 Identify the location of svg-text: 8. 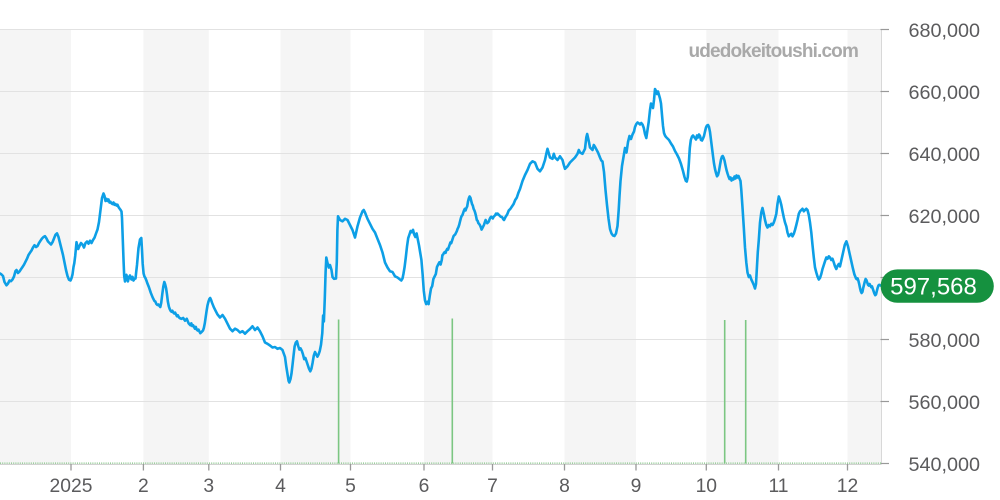
(564, 486).